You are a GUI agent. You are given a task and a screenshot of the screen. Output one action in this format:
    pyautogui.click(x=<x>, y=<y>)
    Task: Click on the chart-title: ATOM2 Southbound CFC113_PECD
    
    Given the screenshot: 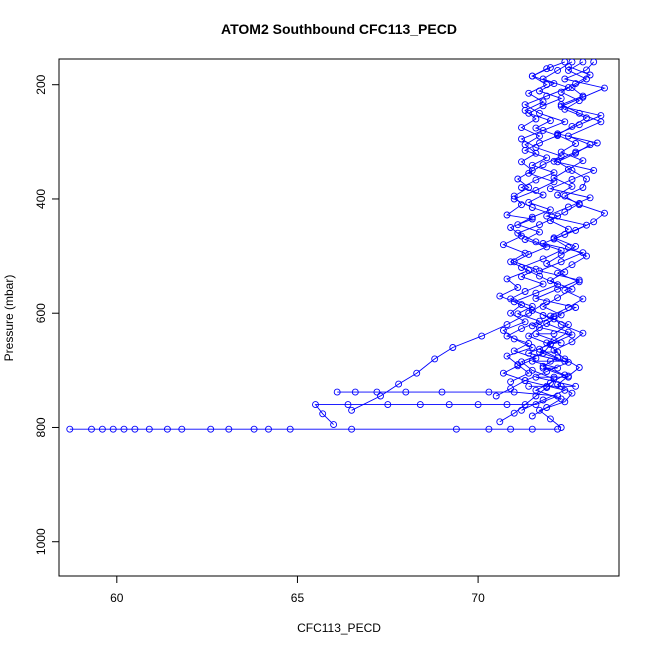 What is the action you would take?
    pyautogui.click(x=339, y=29)
    